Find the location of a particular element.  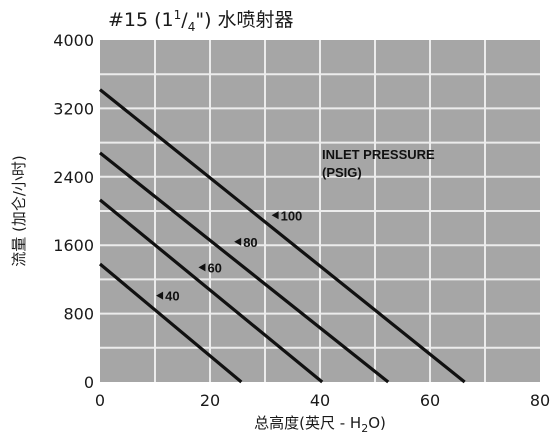

x-tick-label: 40 is located at coordinates (320, 400).